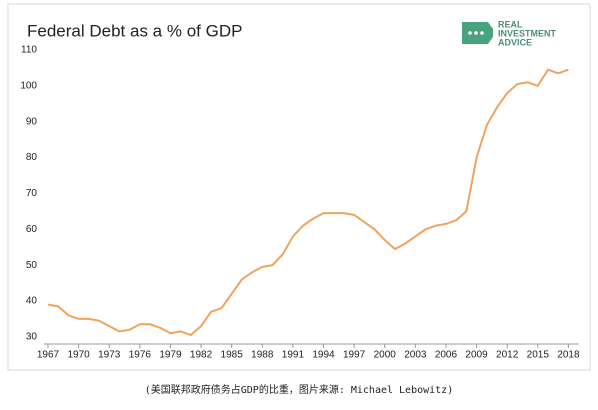  Describe the element at coordinates (354, 355) in the screenshot. I see `x-tick-label: 1997` at that location.